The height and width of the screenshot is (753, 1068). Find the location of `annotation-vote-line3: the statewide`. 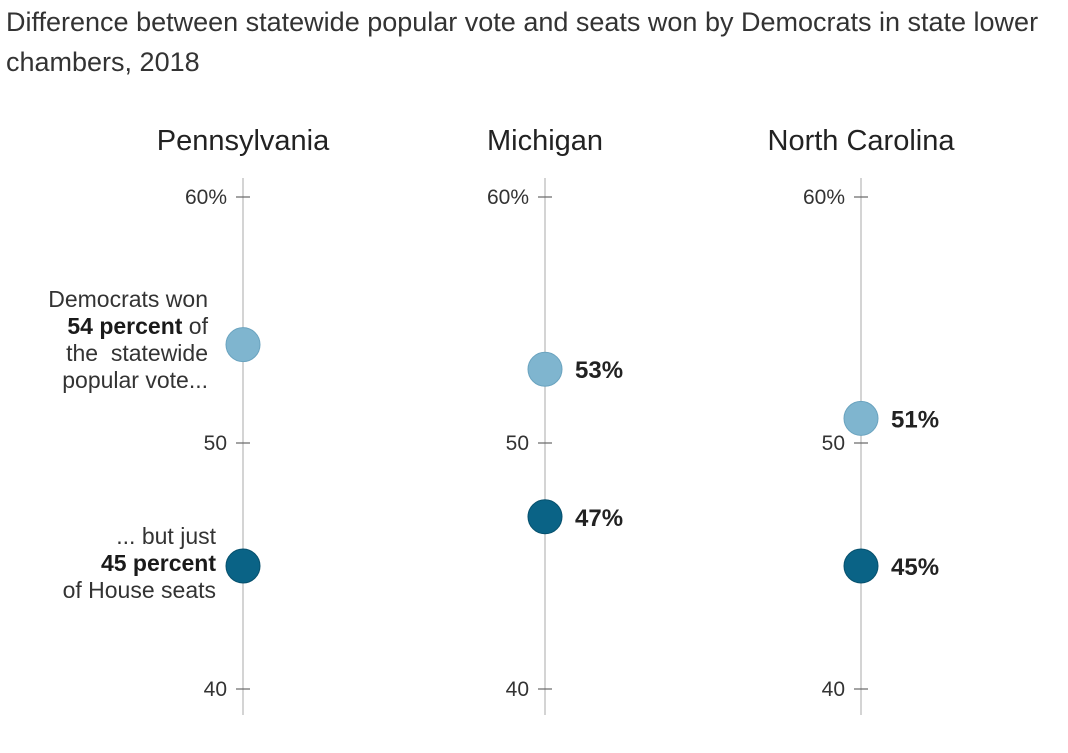

annotation-vote-line3: the statewide is located at coordinates (137, 353).